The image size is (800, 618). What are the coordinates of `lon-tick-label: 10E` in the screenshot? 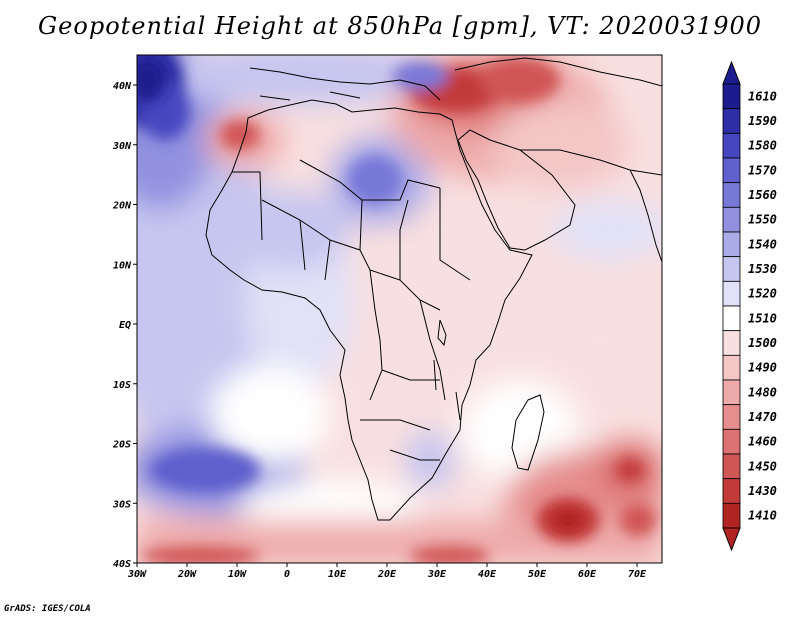 It's located at (337, 574).